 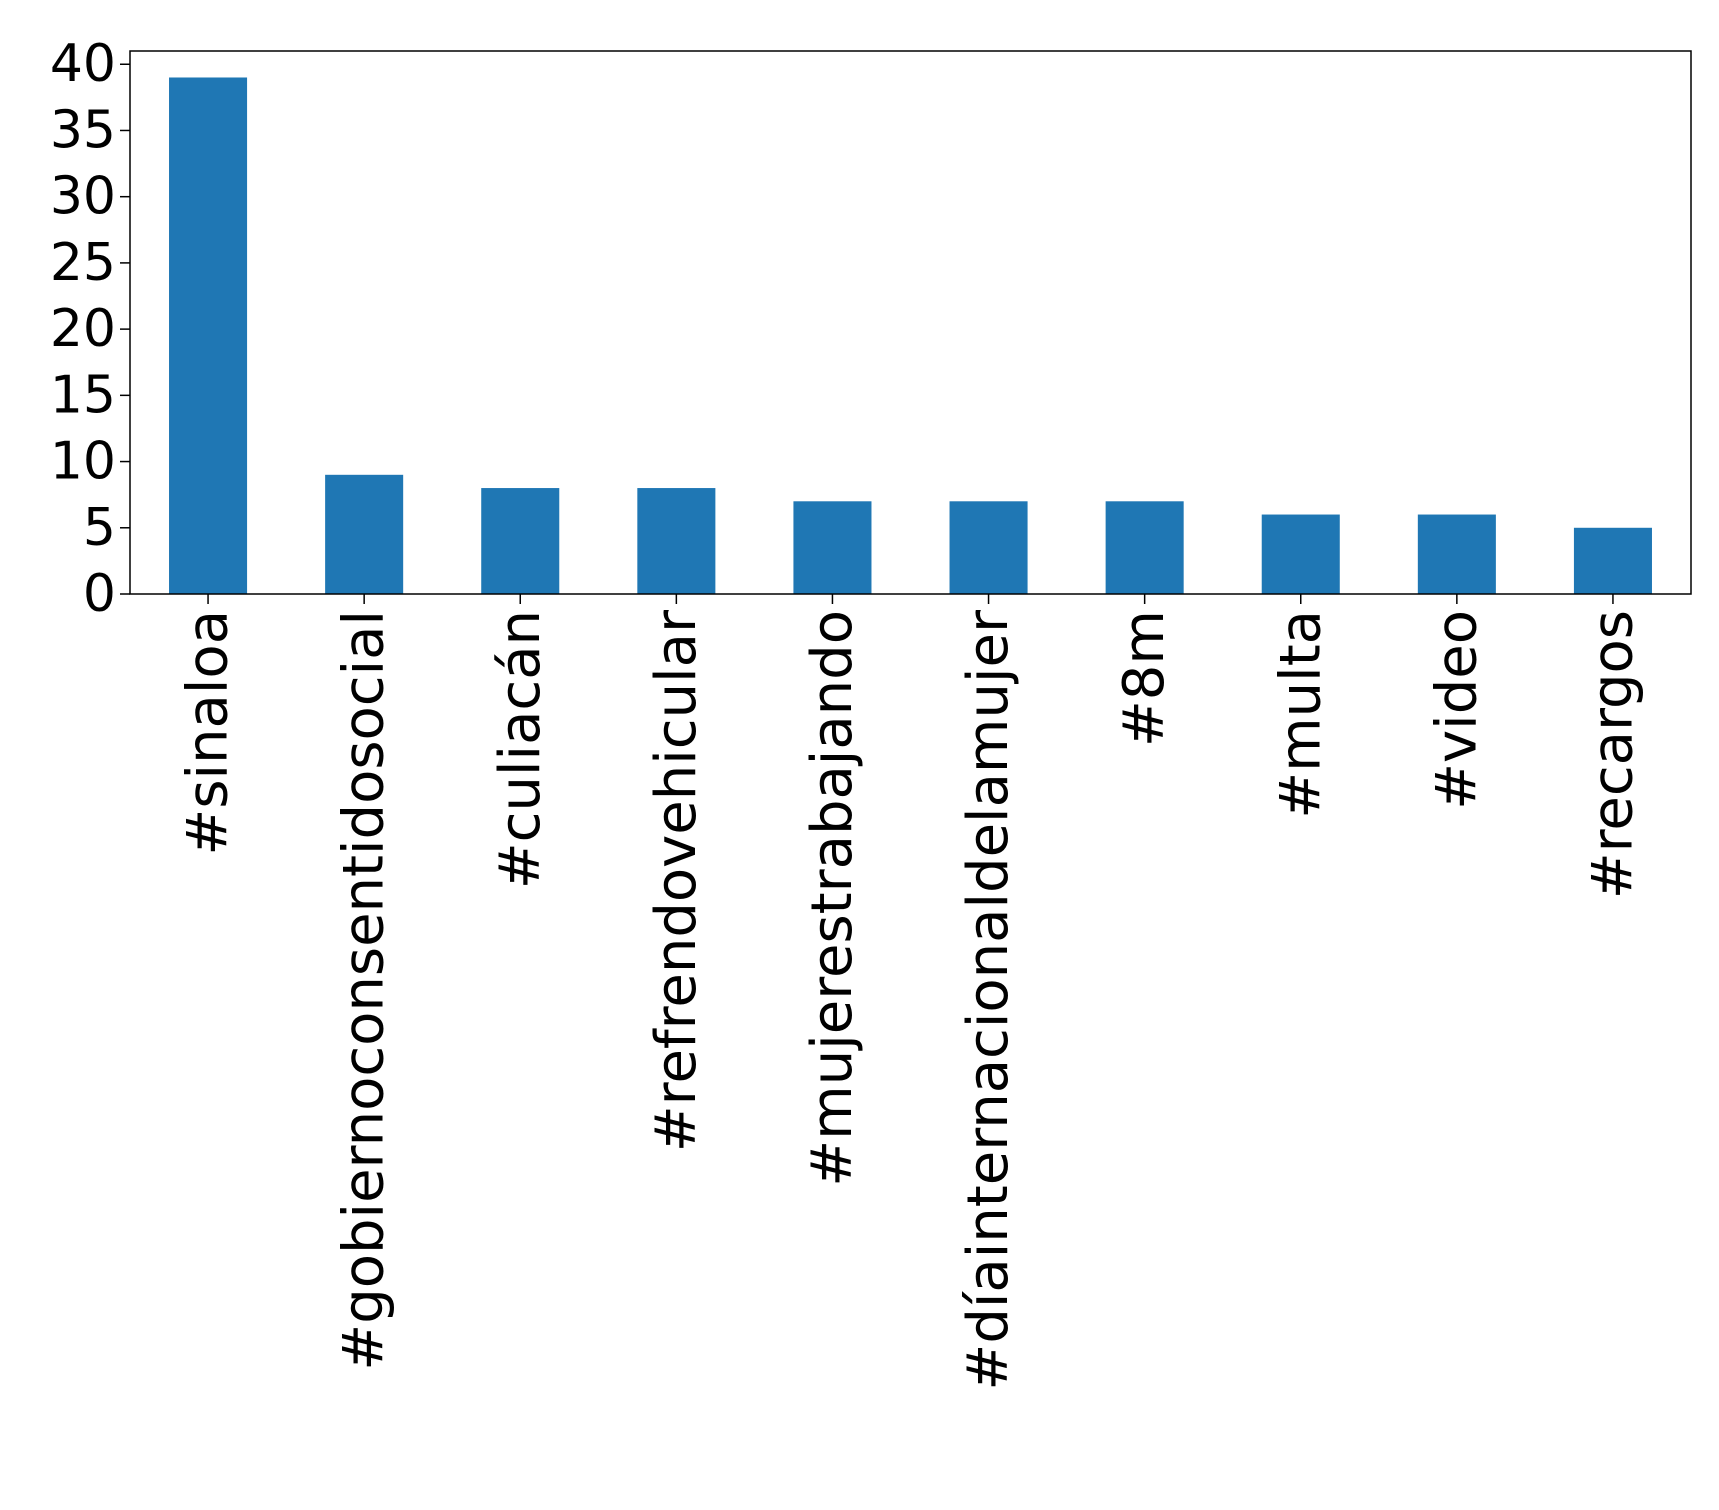 What do you see at coordinates (1144, 678) in the screenshot?
I see `x-tick-label: #8m` at bounding box center [1144, 678].